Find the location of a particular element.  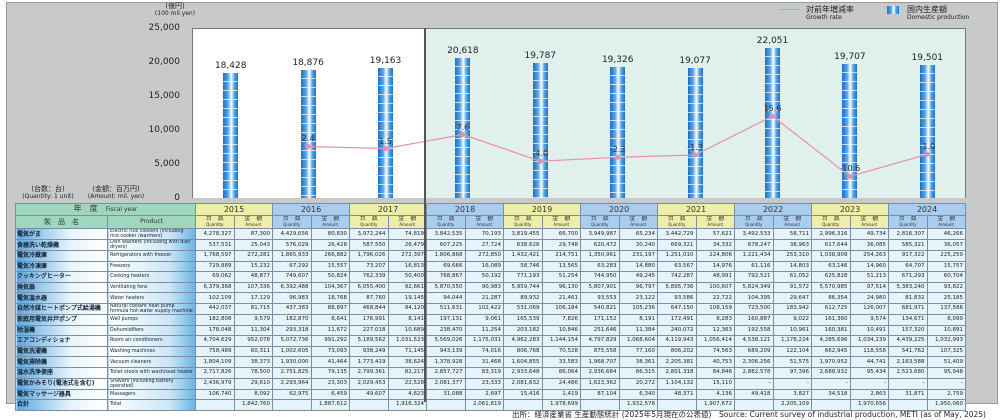

amount-cell: 50,824 is located at coordinates (330, 277).